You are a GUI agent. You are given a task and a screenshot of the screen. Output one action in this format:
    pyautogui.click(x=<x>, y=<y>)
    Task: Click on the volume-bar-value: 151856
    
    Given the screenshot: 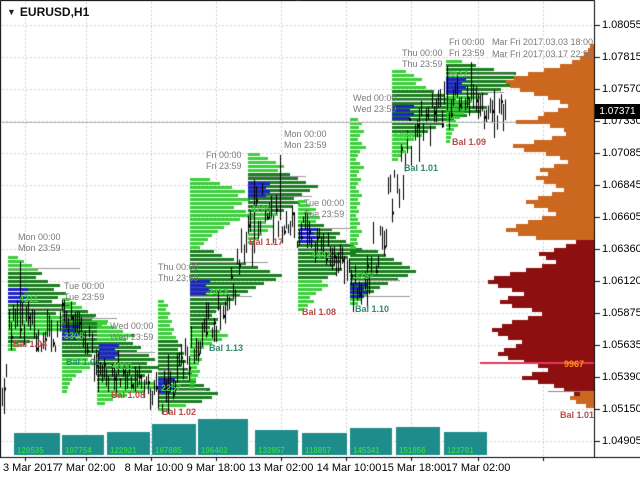 What is the action you would take?
    pyautogui.click(x=412, y=450)
    